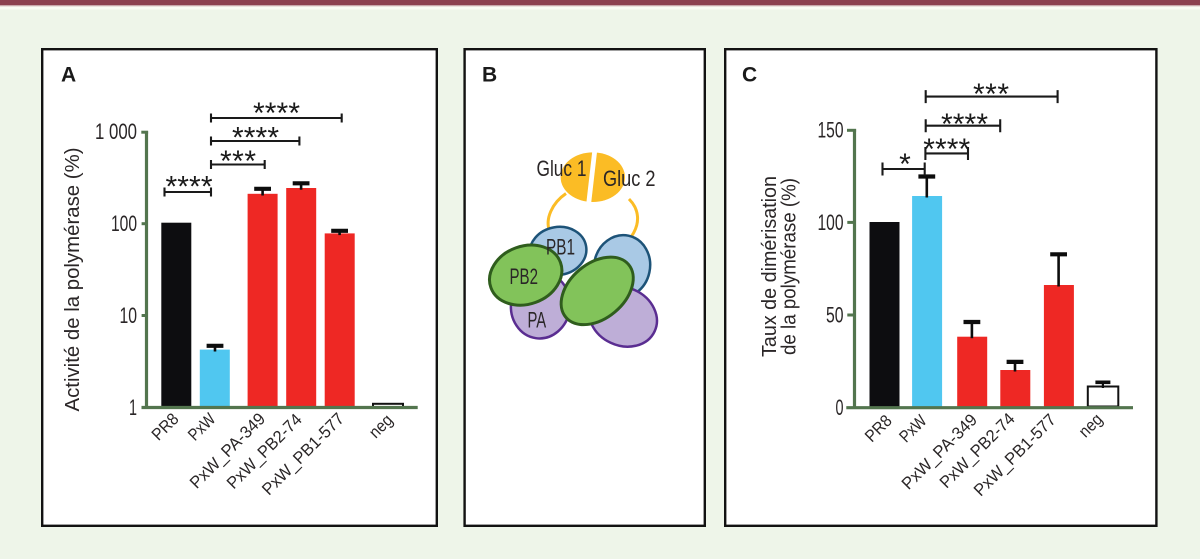  What do you see at coordinates (790, 266) in the screenshot?
I see `svg-text: de la polymérase (%)` at bounding box center [790, 266].